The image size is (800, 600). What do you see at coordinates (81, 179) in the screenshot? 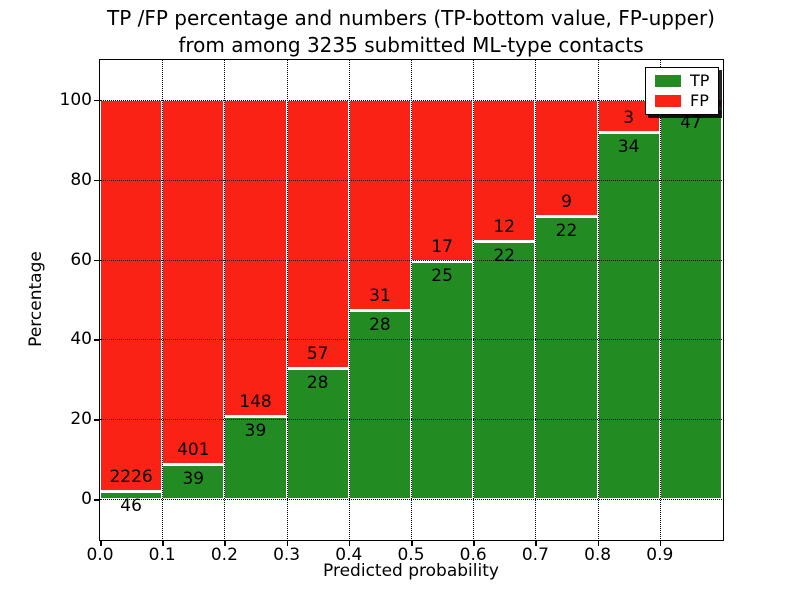
I see `y-tick-label: 80` at bounding box center [81, 179].